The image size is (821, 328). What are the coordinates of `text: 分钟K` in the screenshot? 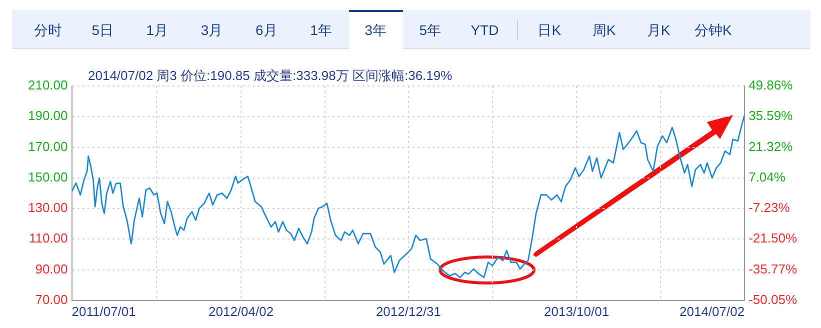 It's located at (713, 30).